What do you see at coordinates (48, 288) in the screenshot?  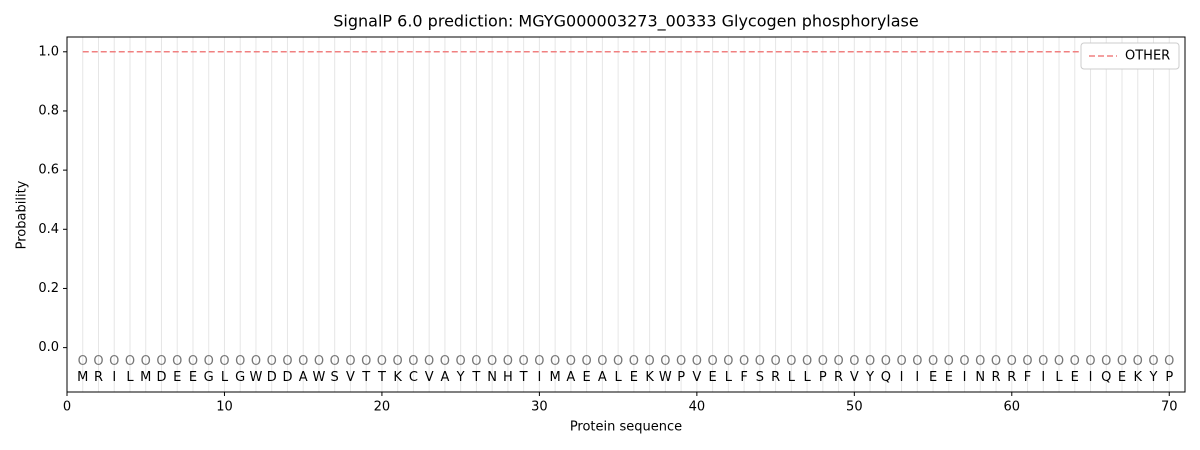 I see `y-tick-label: 0.2` at bounding box center [48, 288].